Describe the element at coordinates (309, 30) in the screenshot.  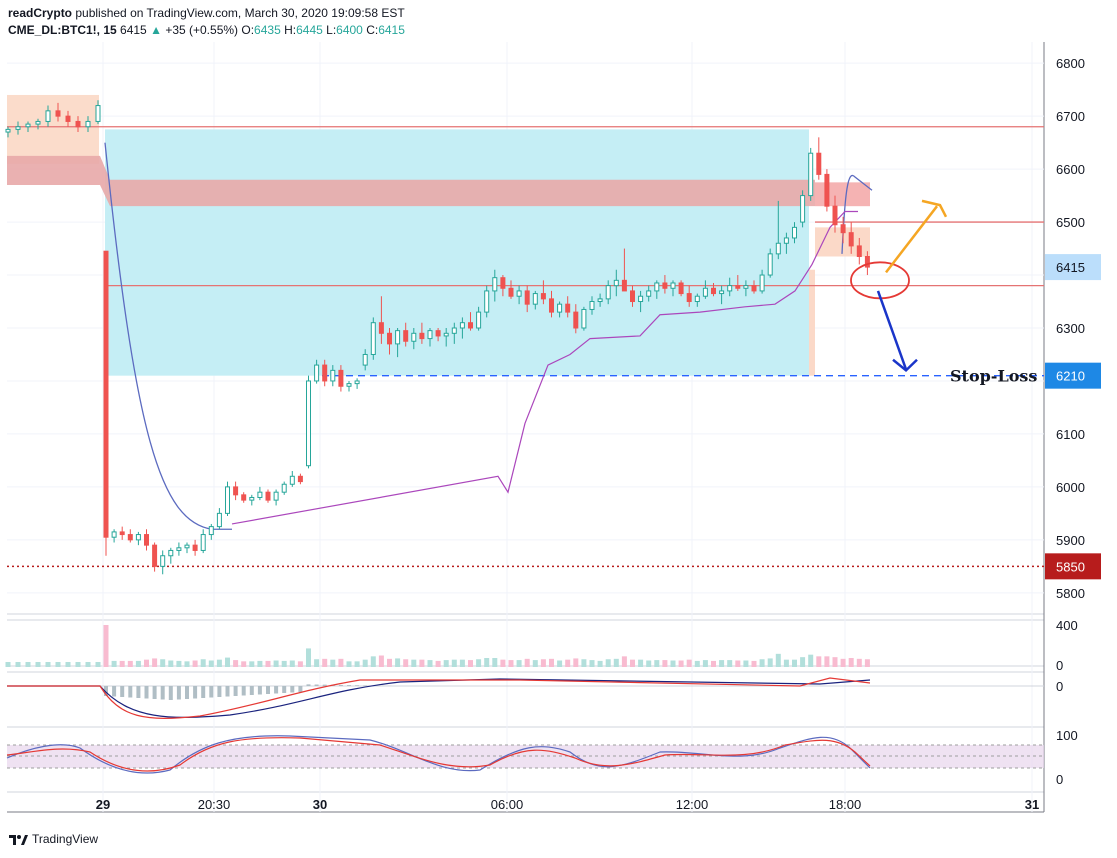
I see `high-value: 6445` at that location.